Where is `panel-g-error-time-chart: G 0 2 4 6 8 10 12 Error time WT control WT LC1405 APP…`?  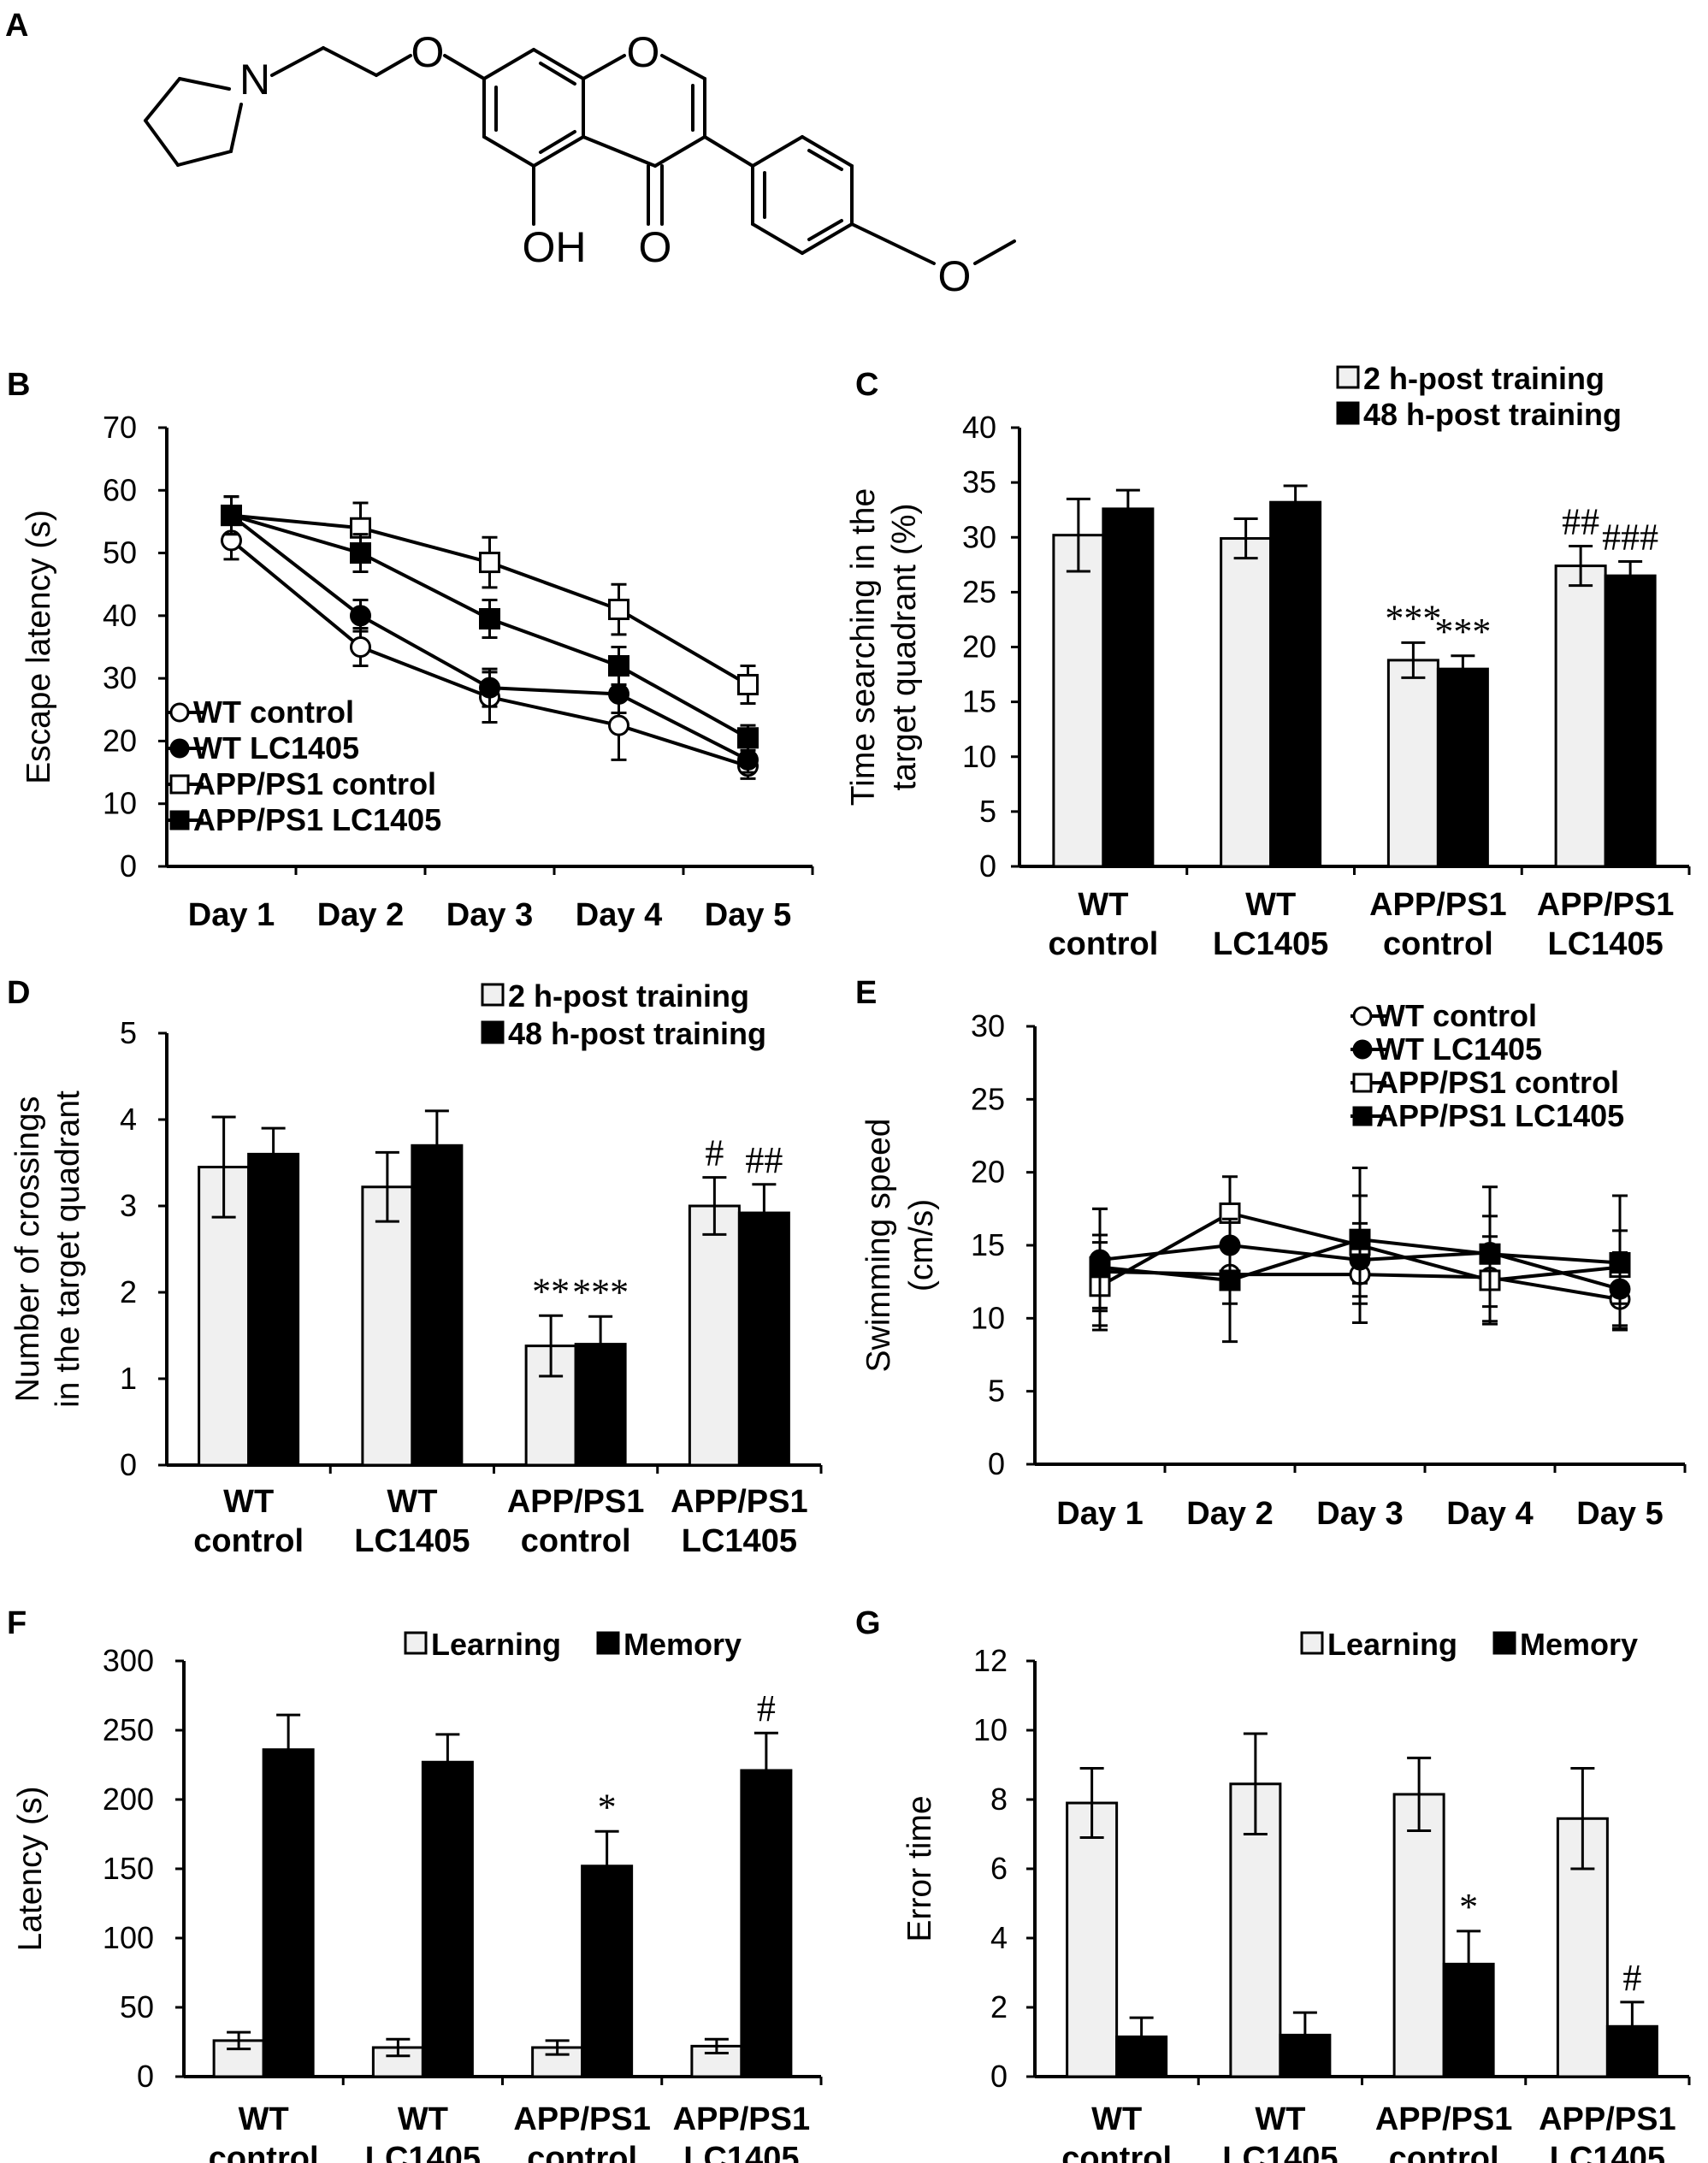
panel-g-error-time-chart: G 0 2 4 6 8 10 12 Error time WT control WT LC1405 APP… is located at coordinates (1273, 1884).